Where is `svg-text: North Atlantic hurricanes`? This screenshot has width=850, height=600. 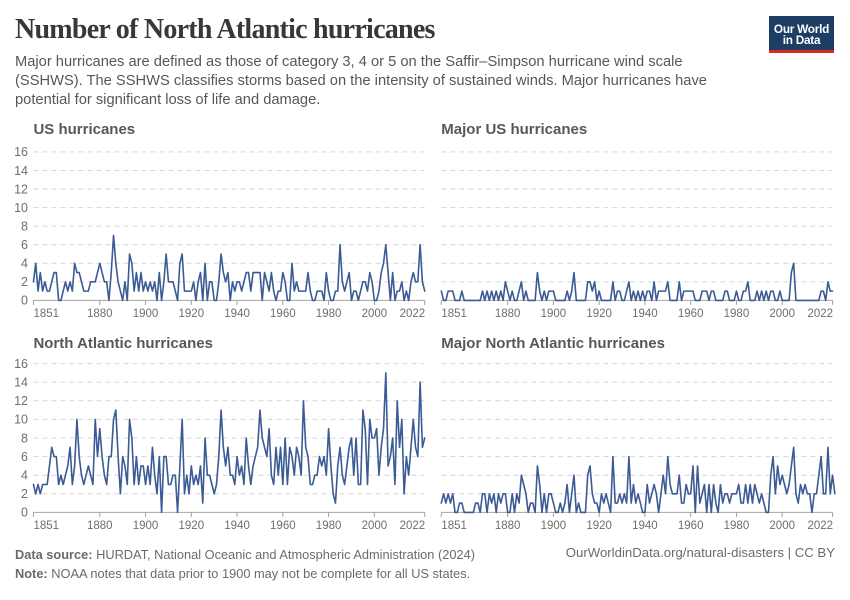
svg-text: North Atlantic hurricanes is located at coordinates (122, 343).